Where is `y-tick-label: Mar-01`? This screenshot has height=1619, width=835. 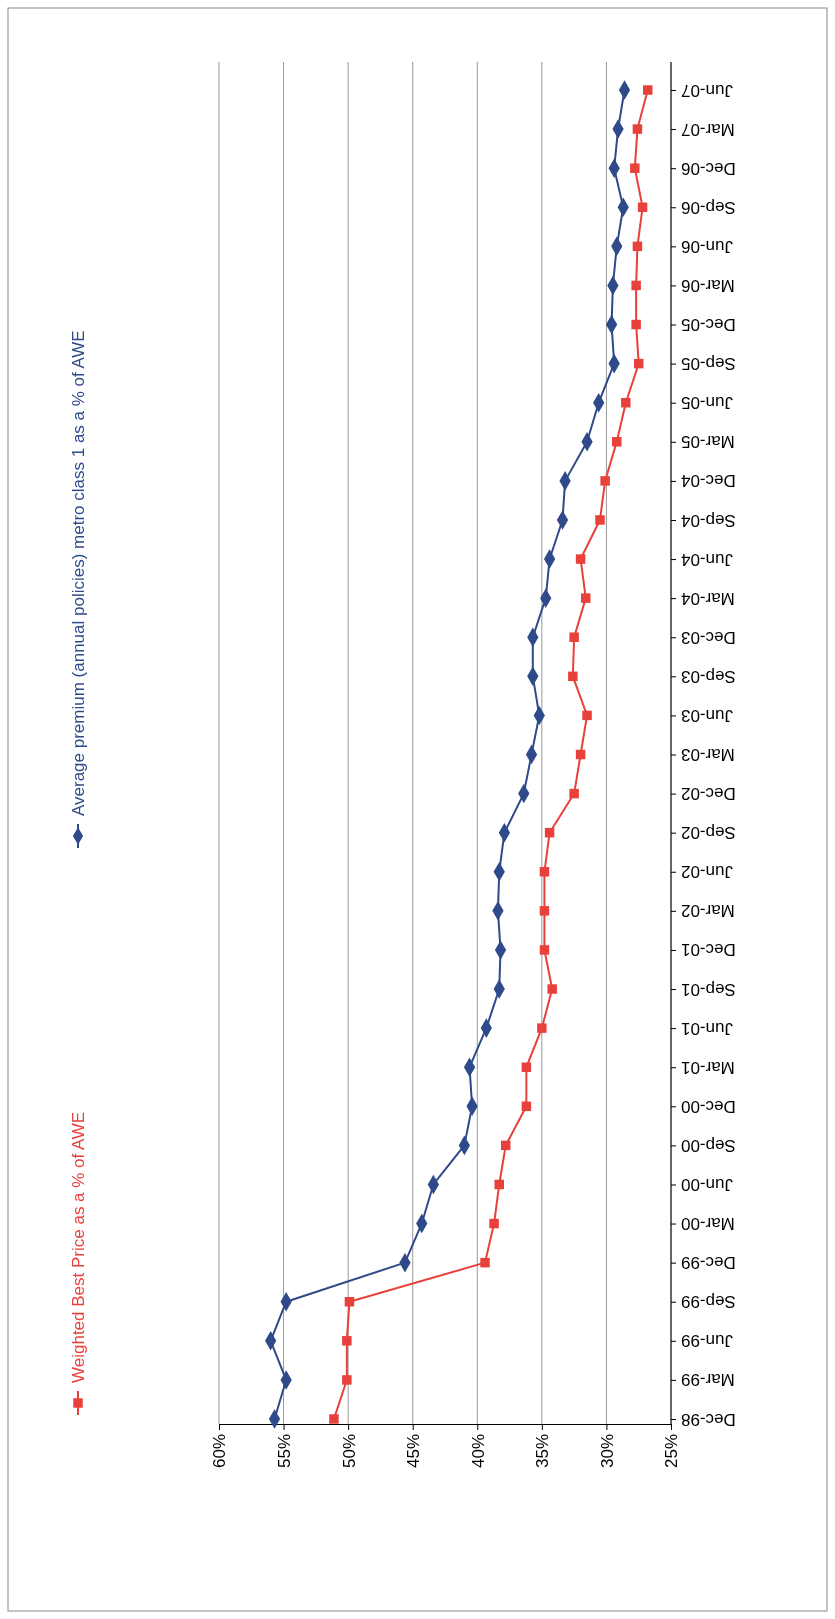
y-tick-label: Mar-01 is located at coordinates (708, 1067).